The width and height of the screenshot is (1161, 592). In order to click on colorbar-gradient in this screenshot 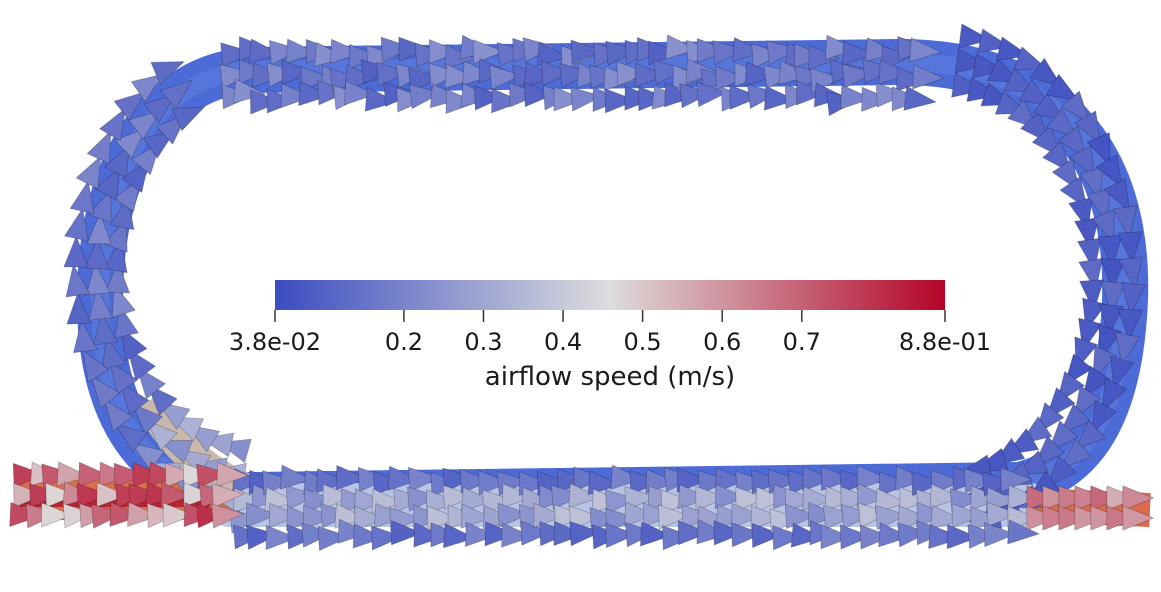, I will do `click(610, 295)`.